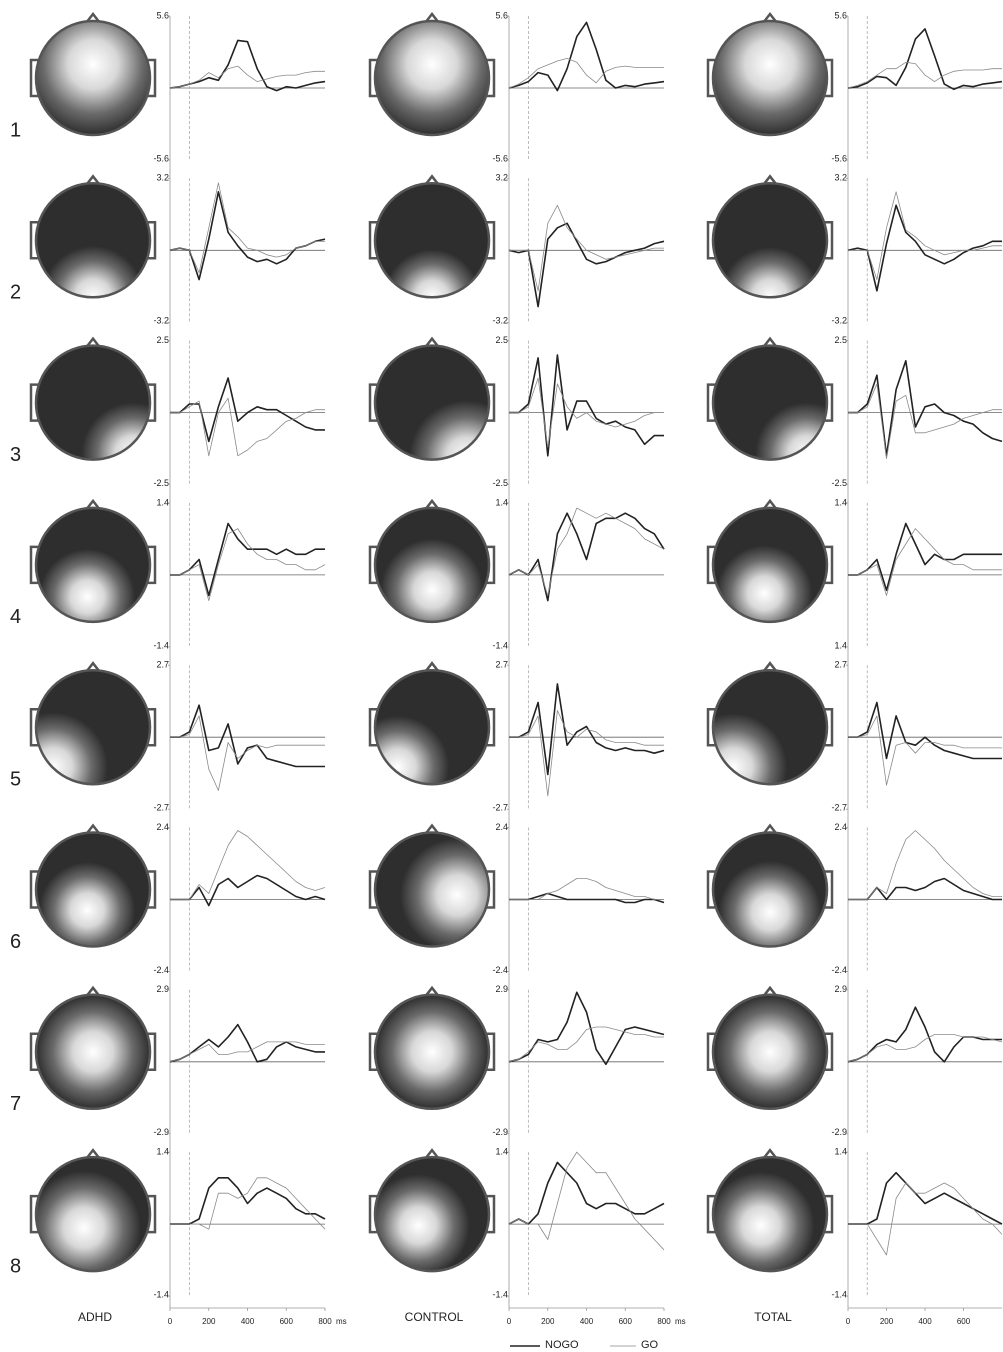  Describe the element at coordinates (162, 340) in the screenshot. I see `y-tick-label: 2.5` at that location.